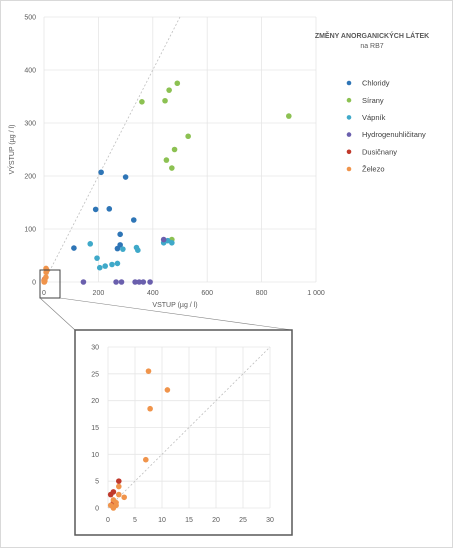  Describe the element at coordinates (11, 150) in the screenshot. I see `y-axis-title: VÝSTUP (µg / l)` at that location.